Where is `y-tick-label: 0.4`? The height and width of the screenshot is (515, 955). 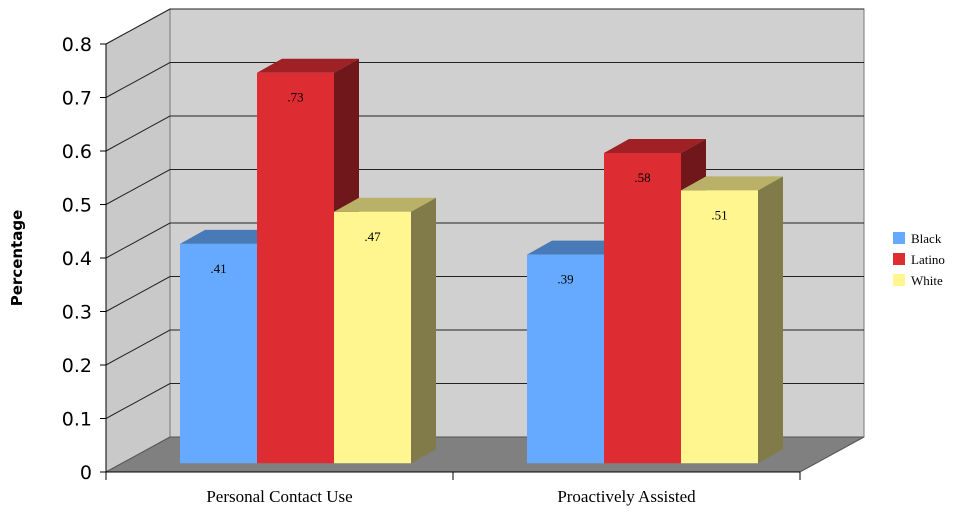 y-tick-label: 0.4 is located at coordinates (77, 259).